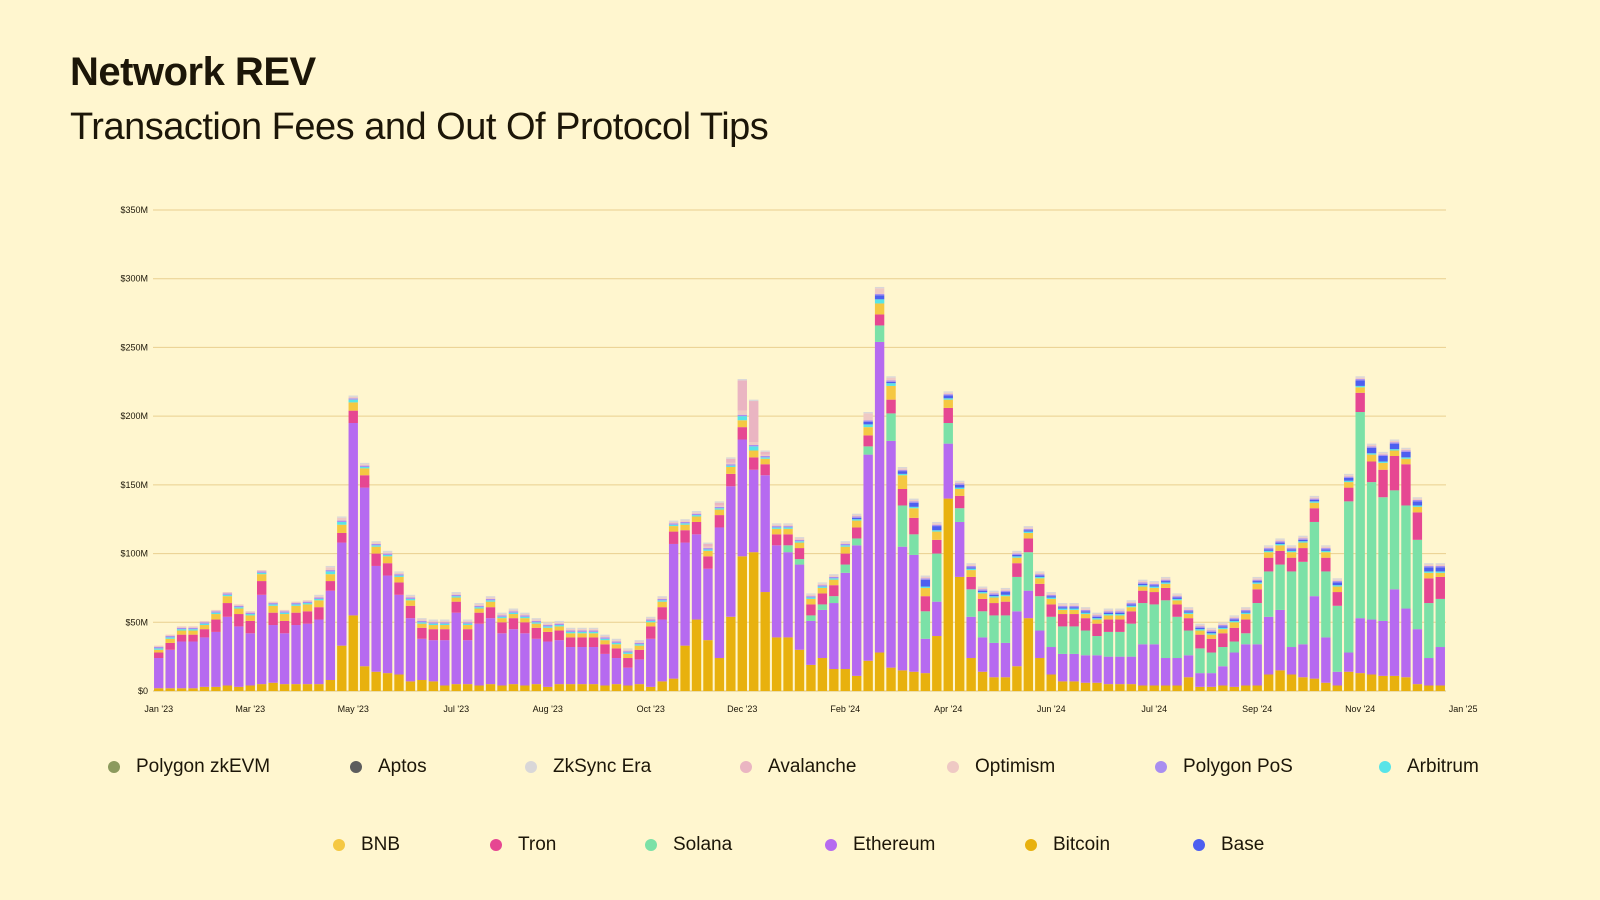 This screenshot has width=1600, height=900. I want to click on x-tick-label: Nov '24, so click(1360, 709).